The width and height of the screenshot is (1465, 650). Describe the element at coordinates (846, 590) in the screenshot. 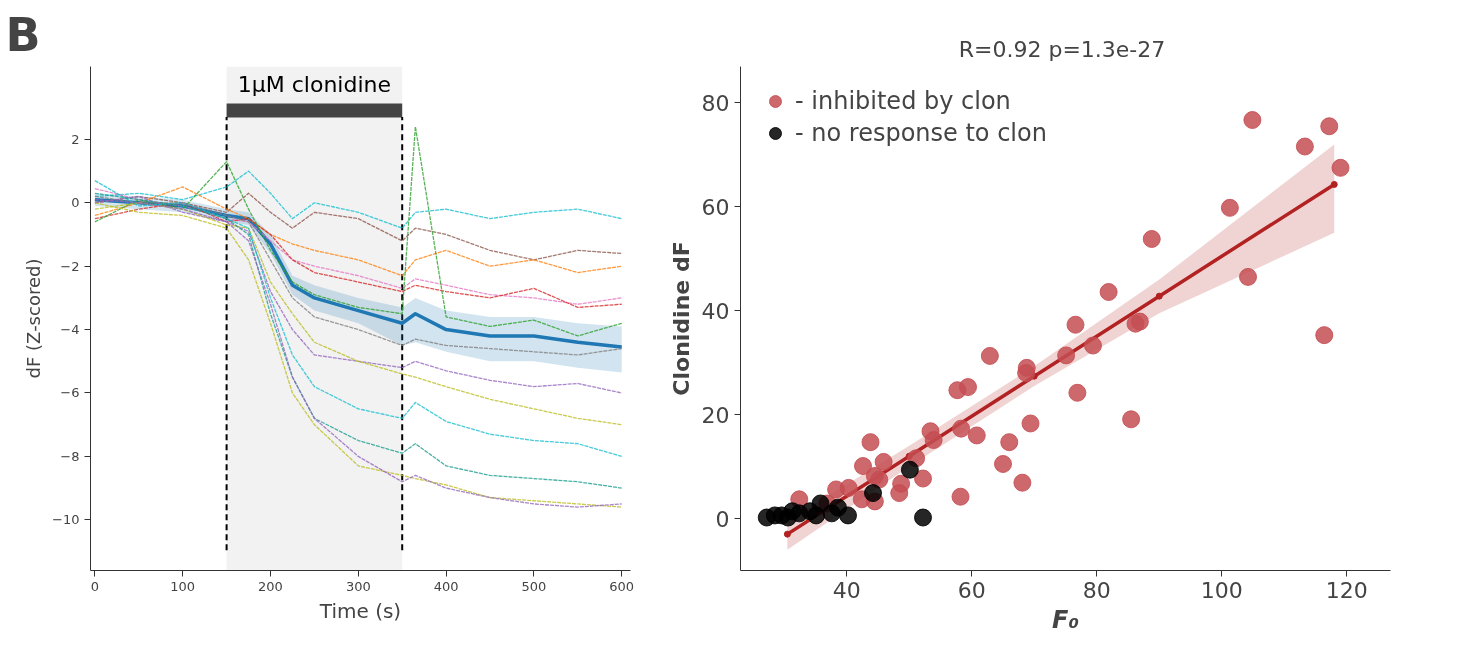

I see `x-tick-label: 40` at that location.